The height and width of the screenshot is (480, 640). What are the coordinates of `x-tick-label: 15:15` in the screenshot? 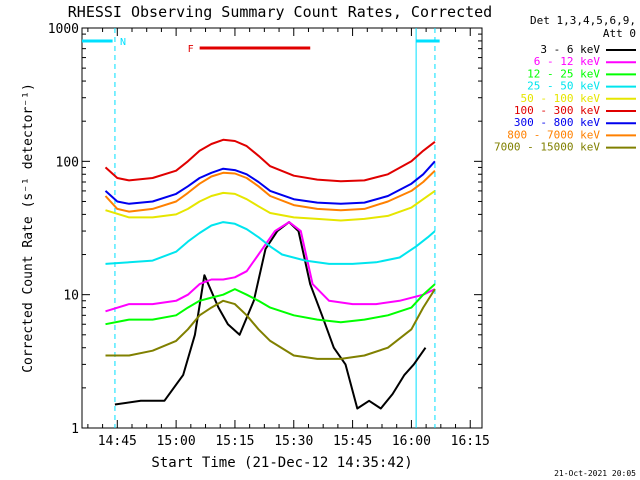 It's located at (234, 441).